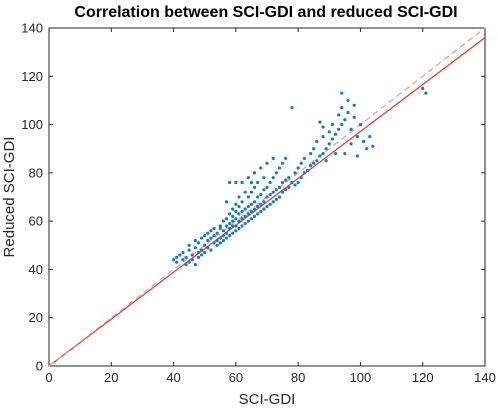 This screenshot has height=409, width=498. I want to click on x-tick-label: 20, so click(111, 377).